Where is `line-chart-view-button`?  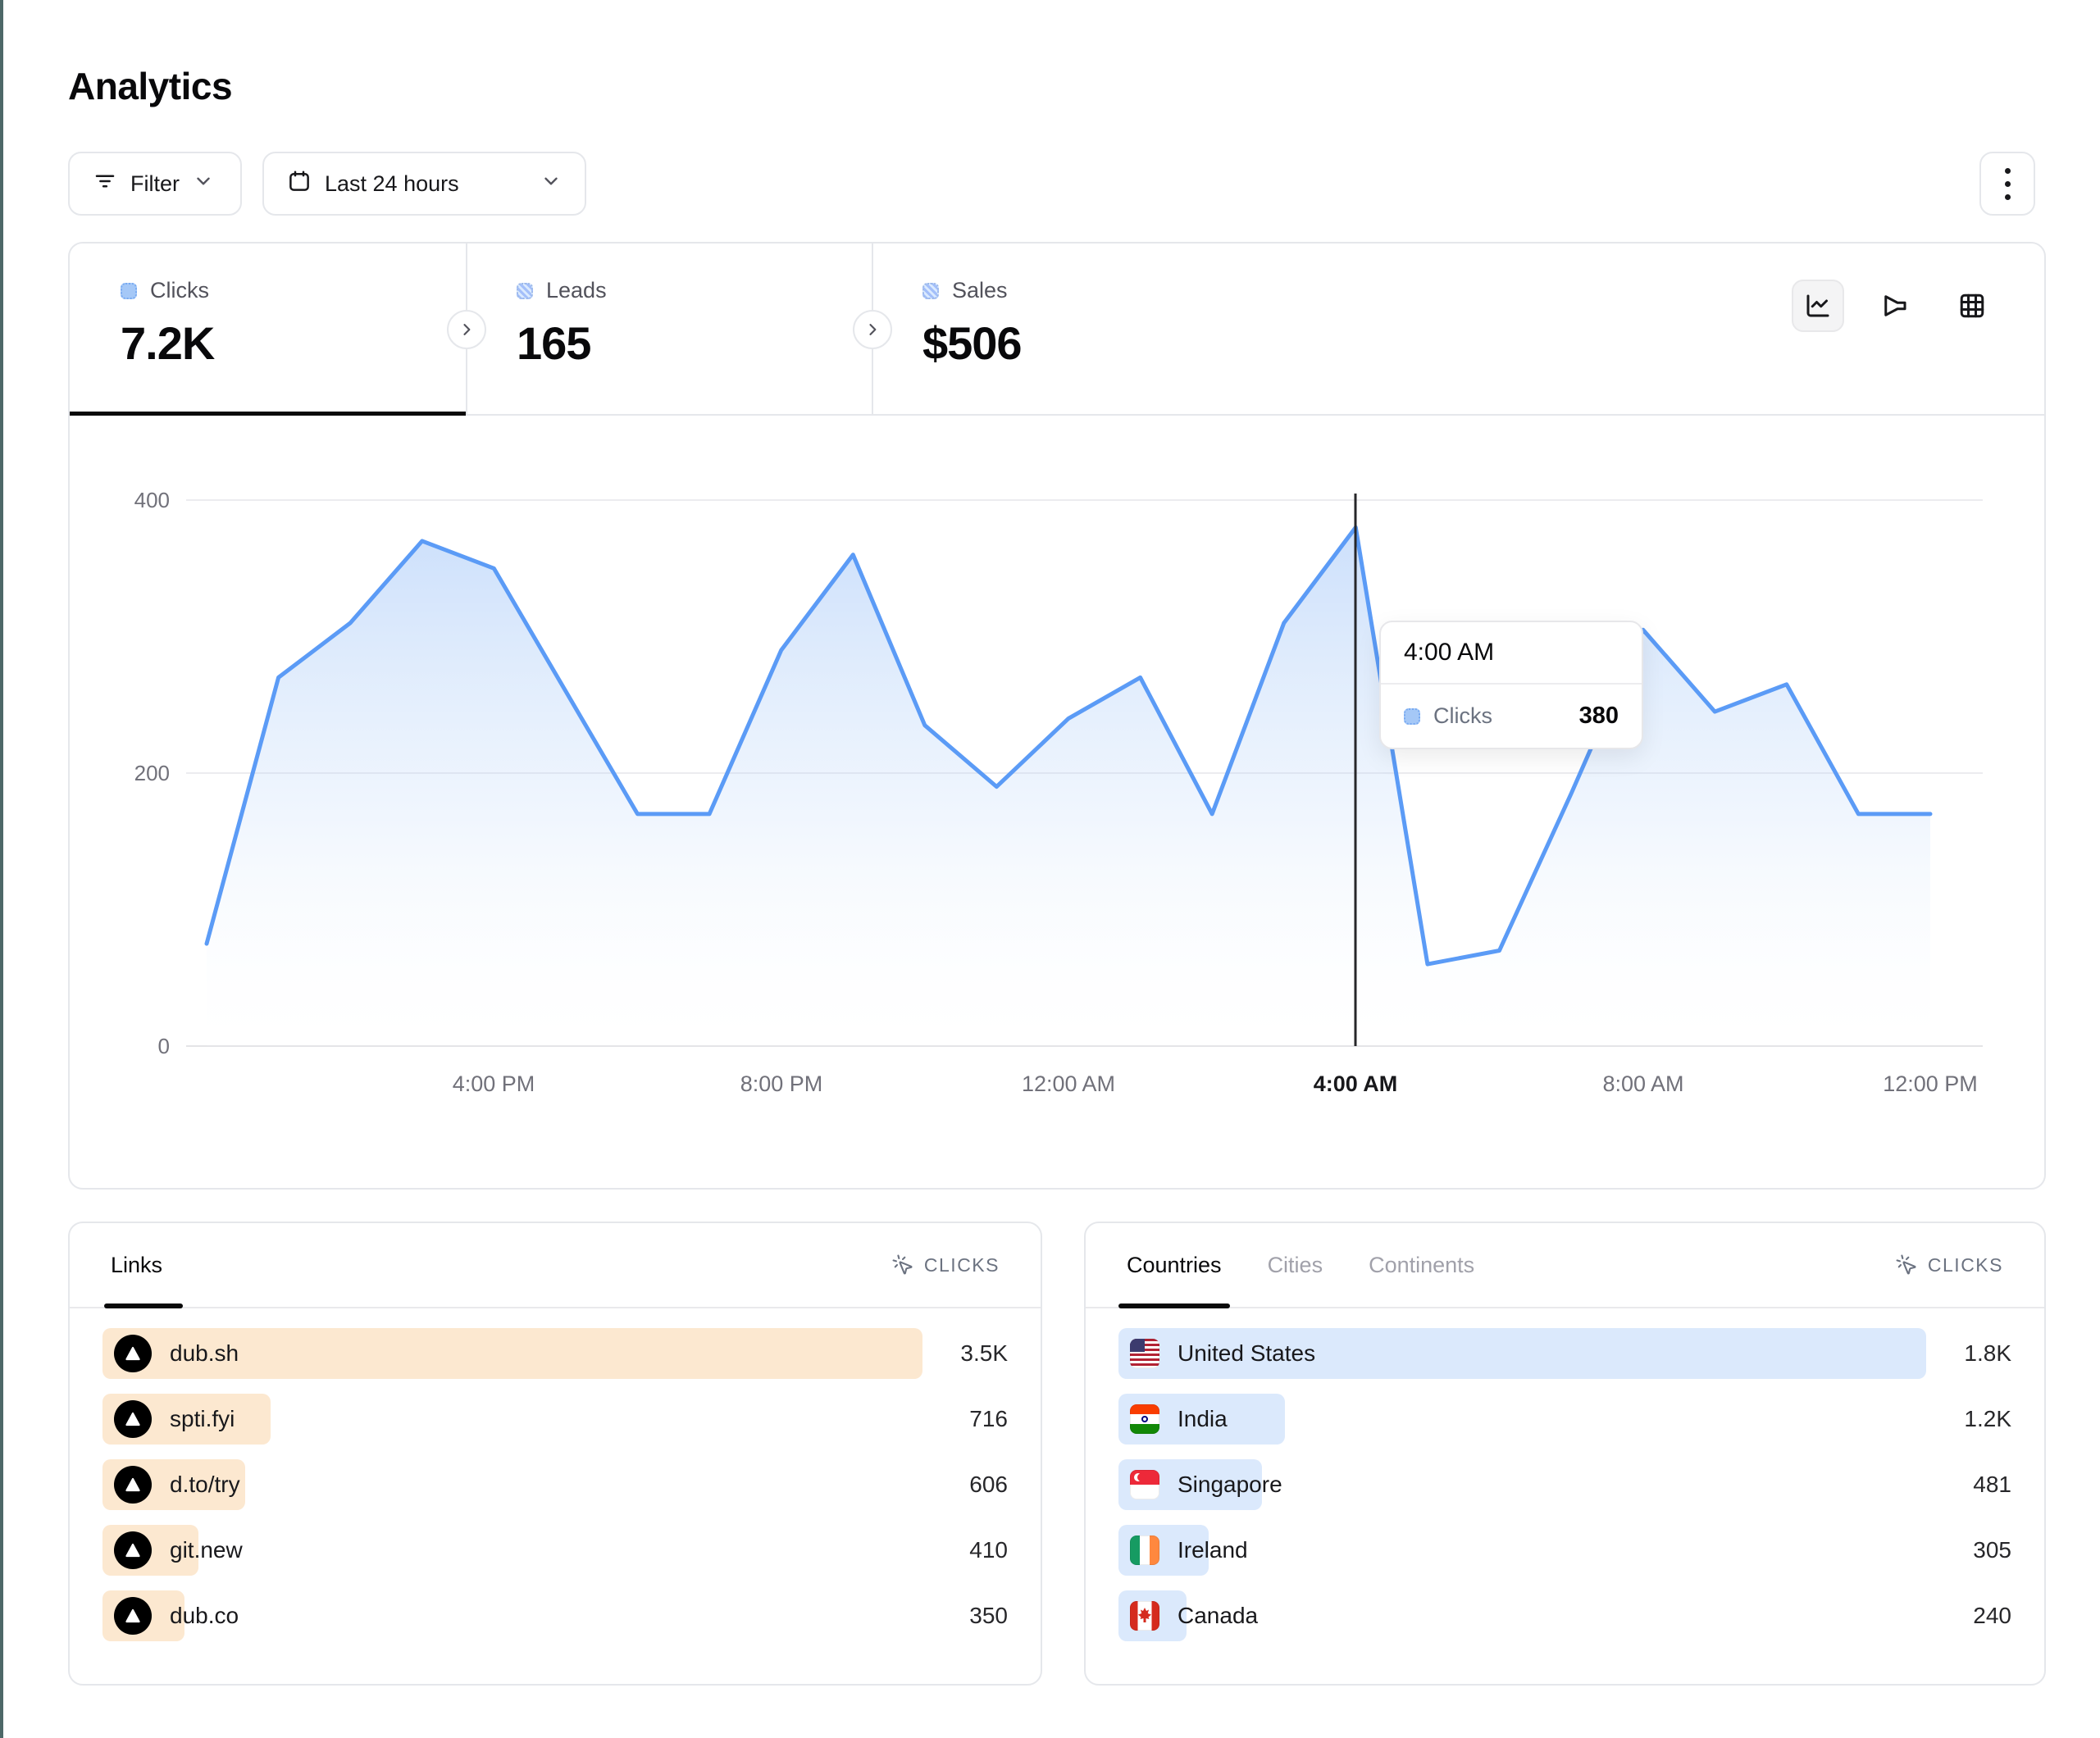 line-chart-view-button is located at coordinates (1818, 306).